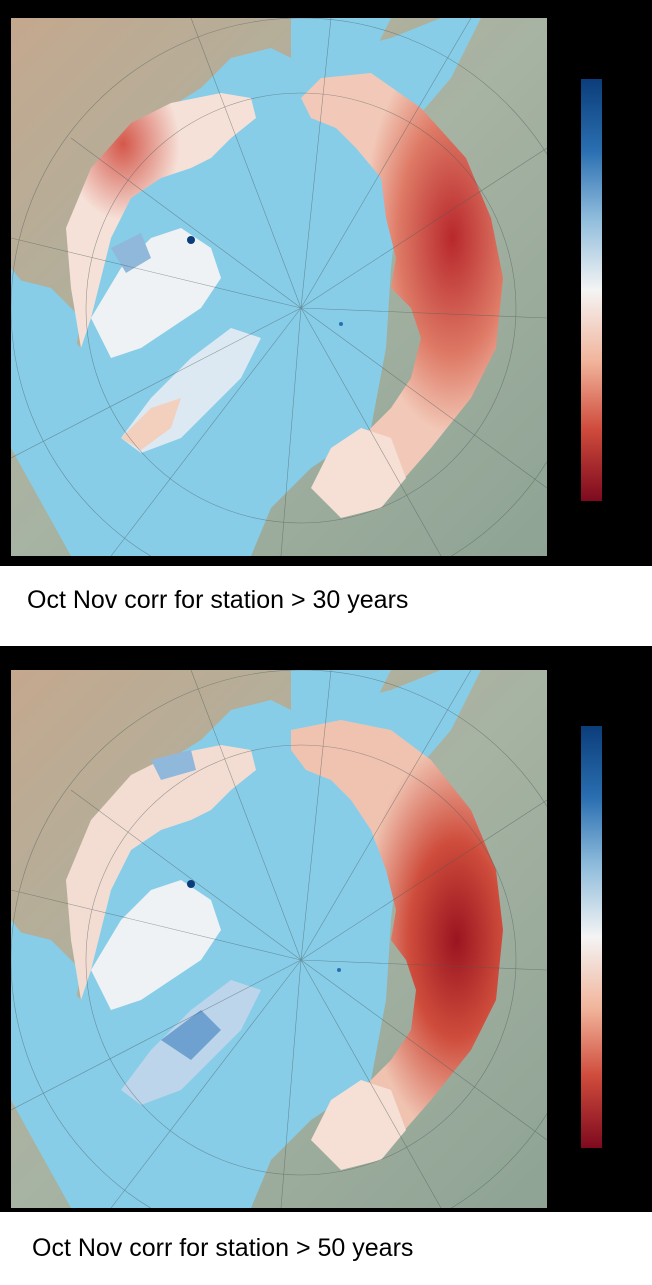 This screenshot has width=652, height=1285. I want to click on colorbar-30-years, so click(591, 290).